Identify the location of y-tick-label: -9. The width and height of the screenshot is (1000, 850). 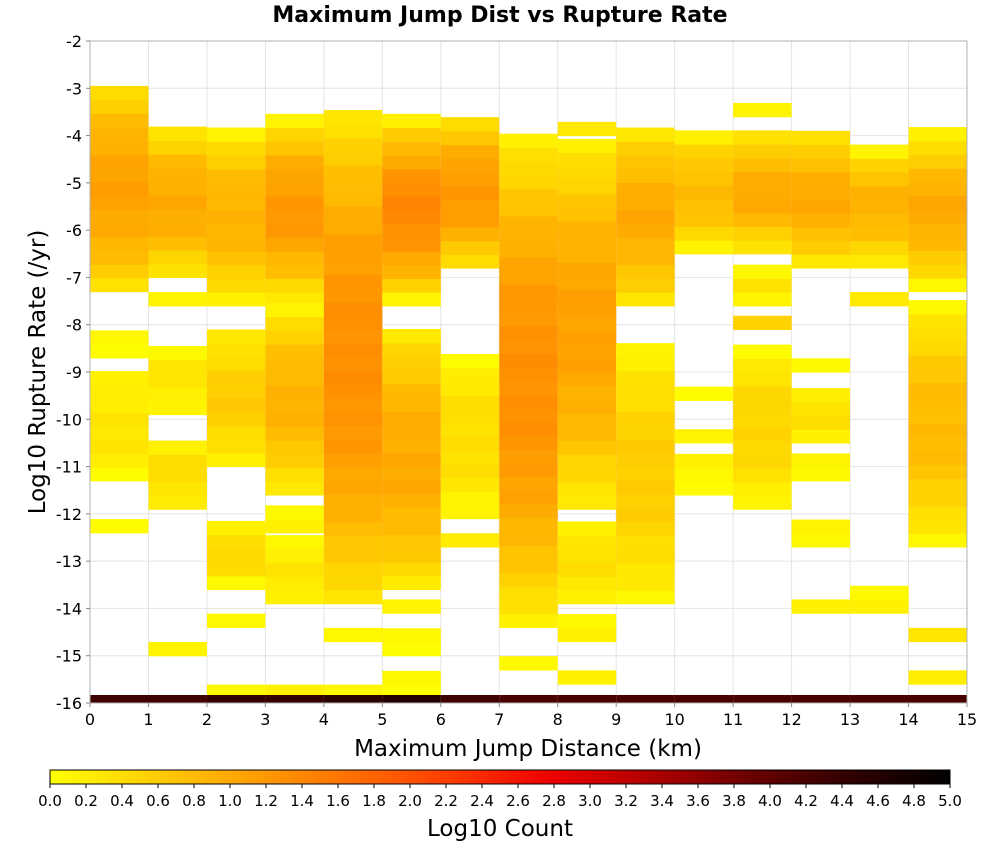
(74, 372).